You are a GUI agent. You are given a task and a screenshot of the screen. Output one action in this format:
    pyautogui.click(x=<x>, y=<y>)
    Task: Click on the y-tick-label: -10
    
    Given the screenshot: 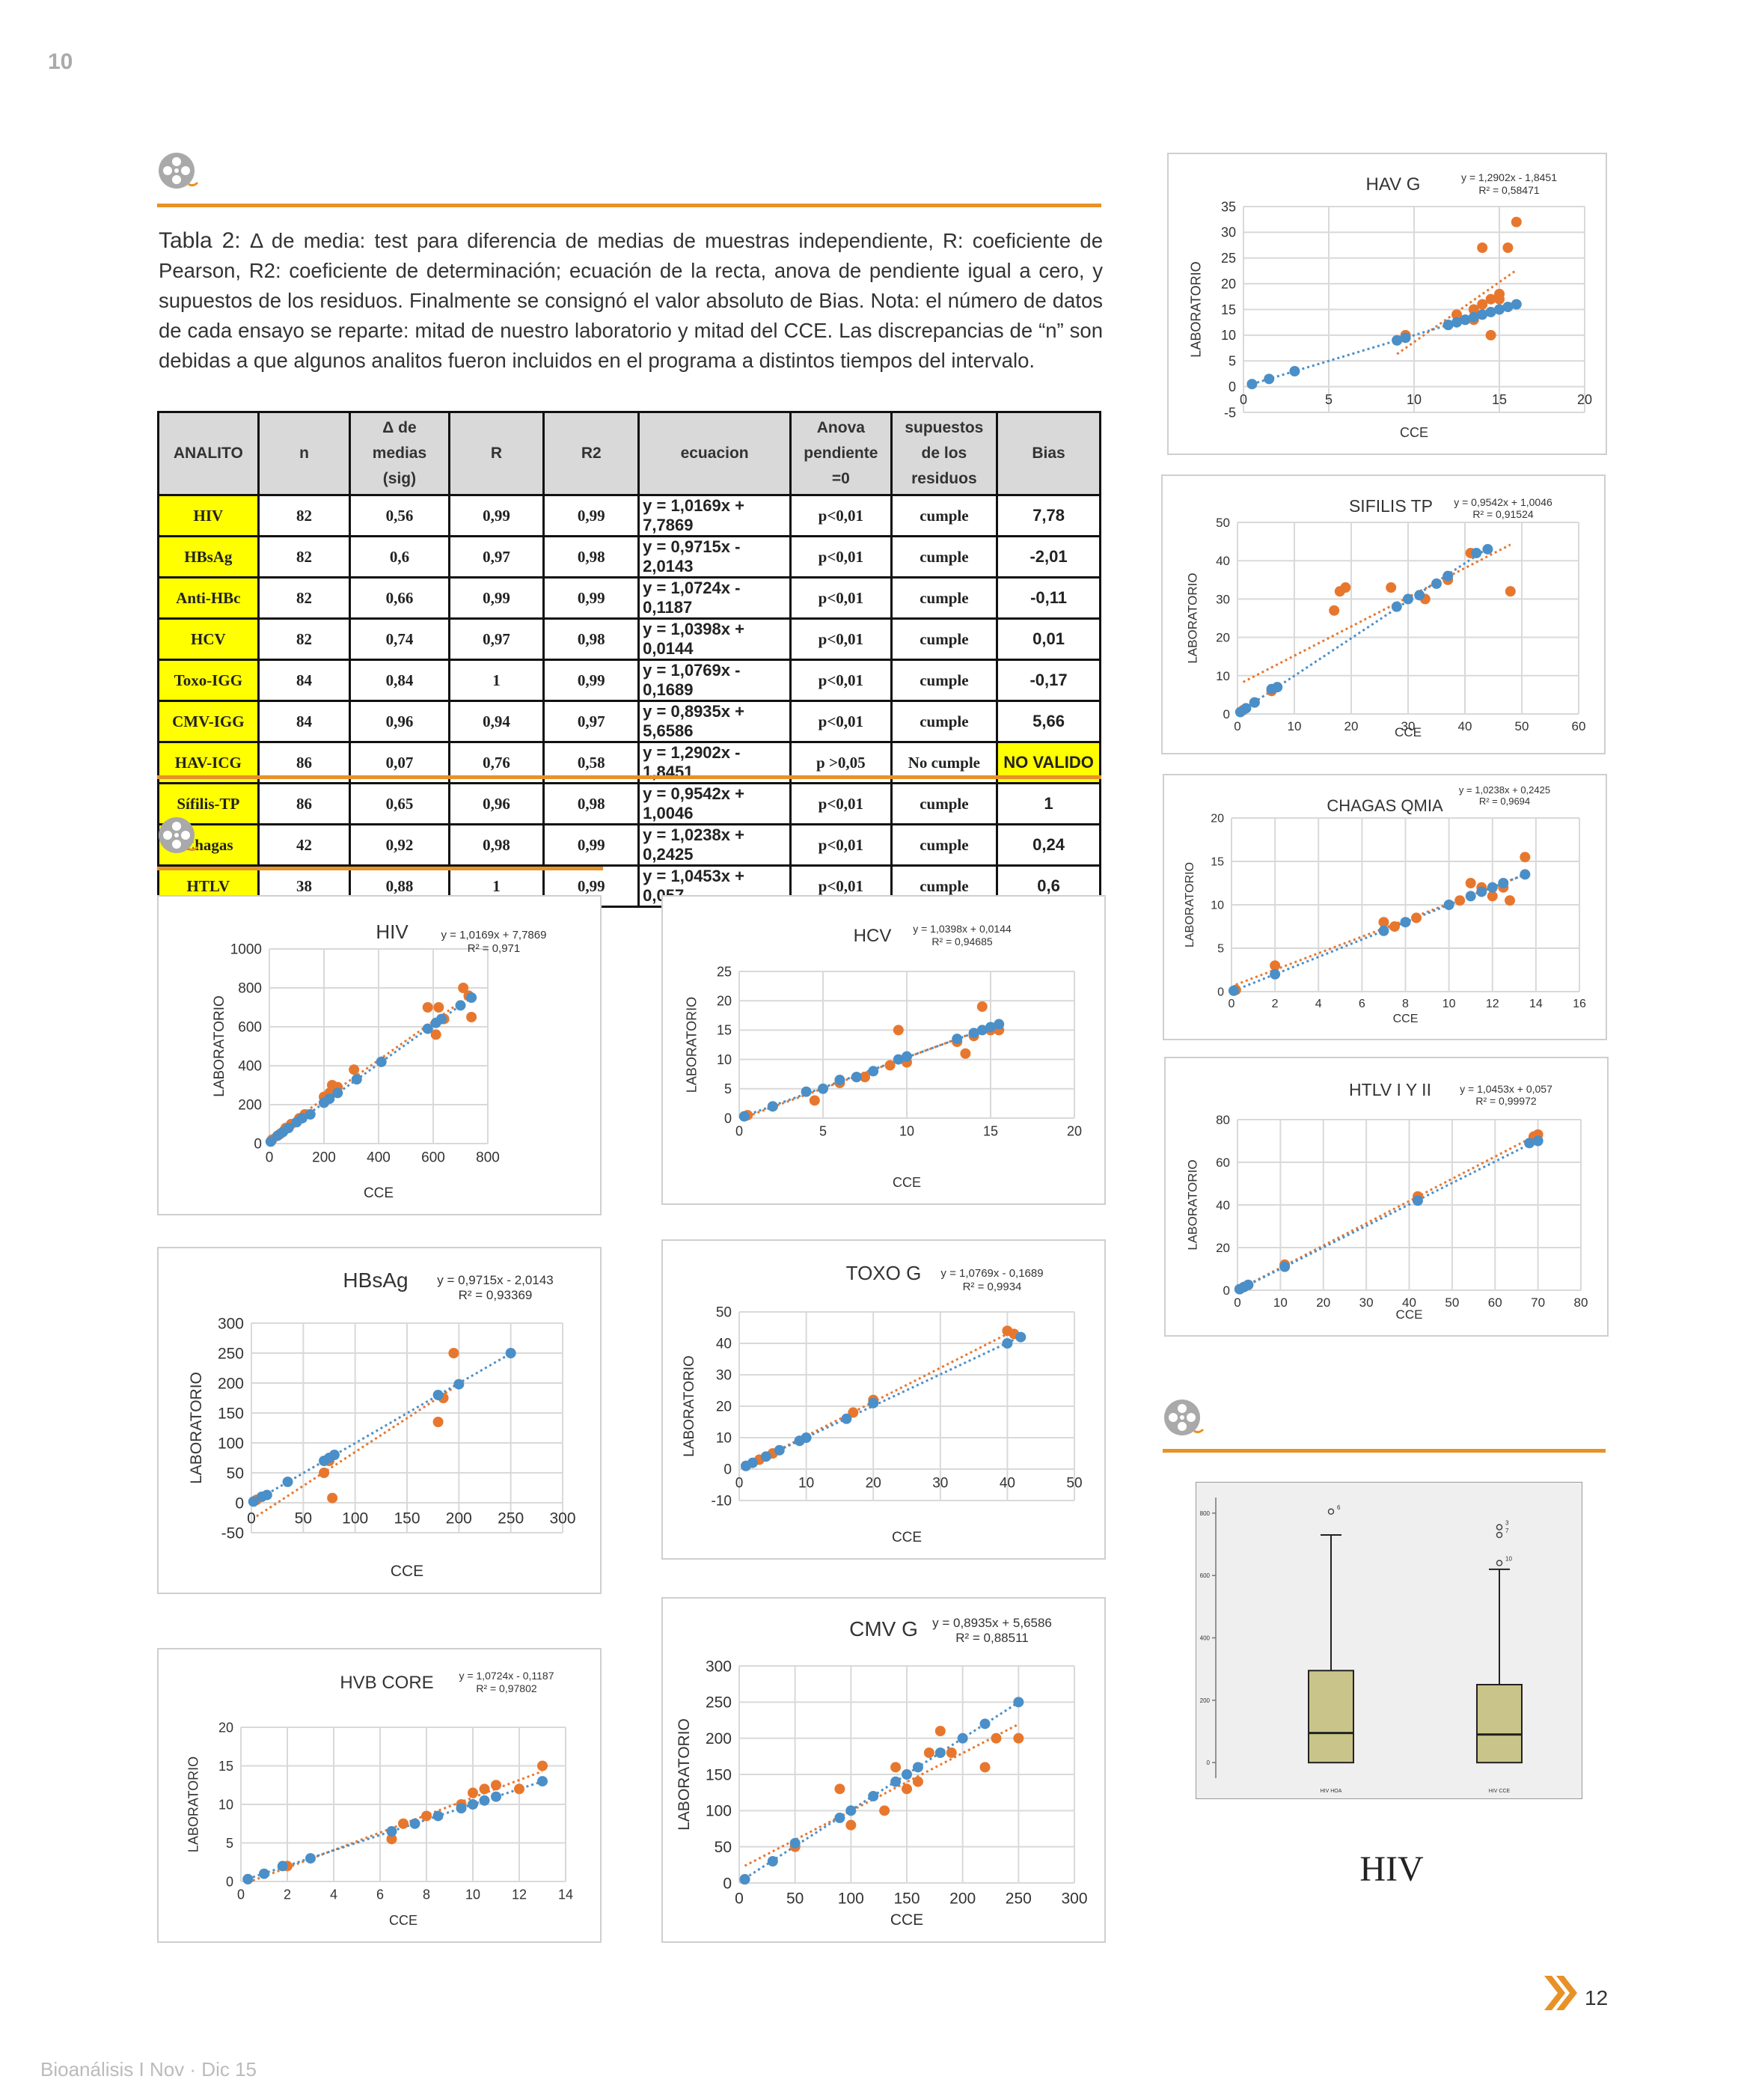 What is the action you would take?
    pyautogui.click(x=722, y=1502)
    